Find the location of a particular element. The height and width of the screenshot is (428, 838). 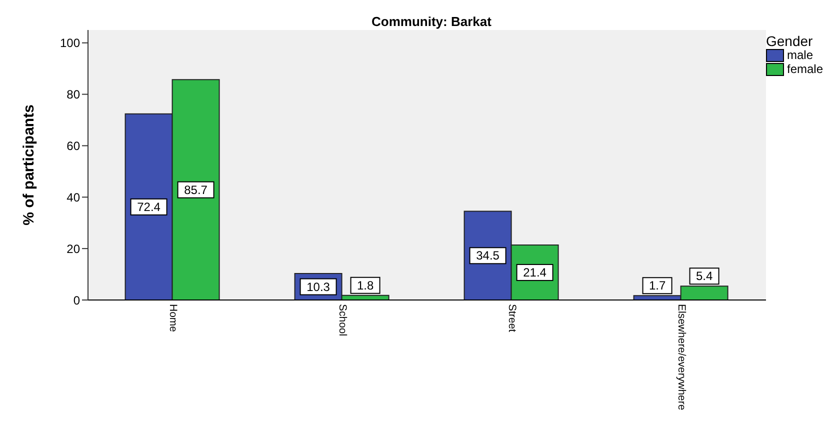

y-tick-label: 80 is located at coordinates (73, 95).